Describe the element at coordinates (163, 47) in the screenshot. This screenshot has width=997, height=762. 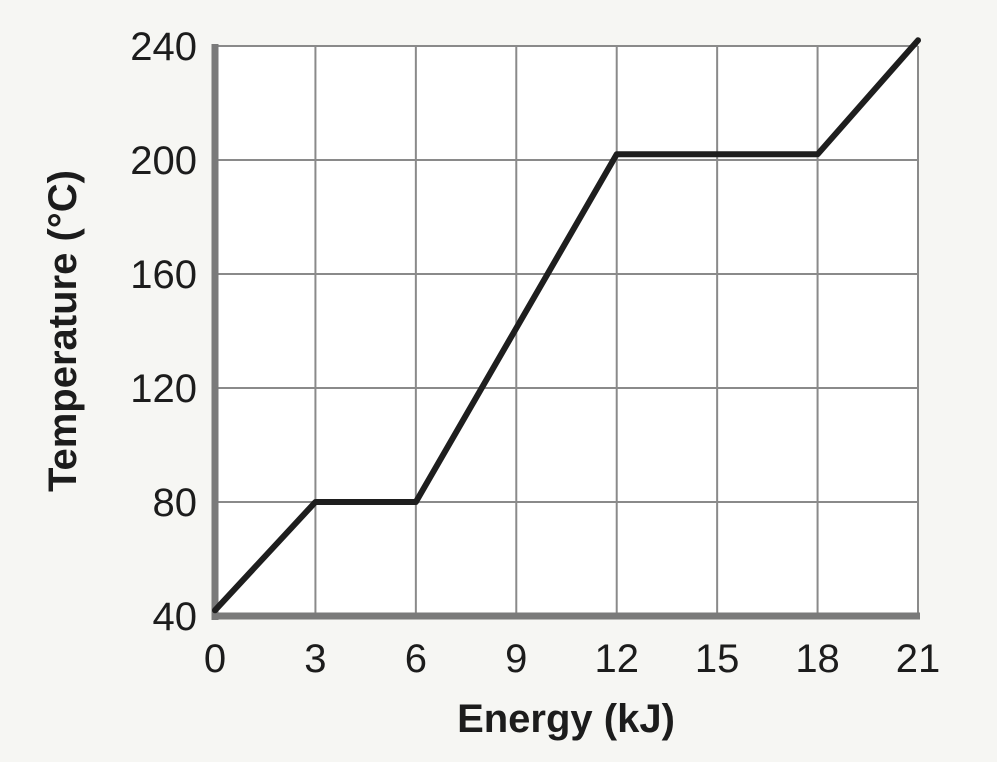
I see `y-tick-label: 240` at that location.